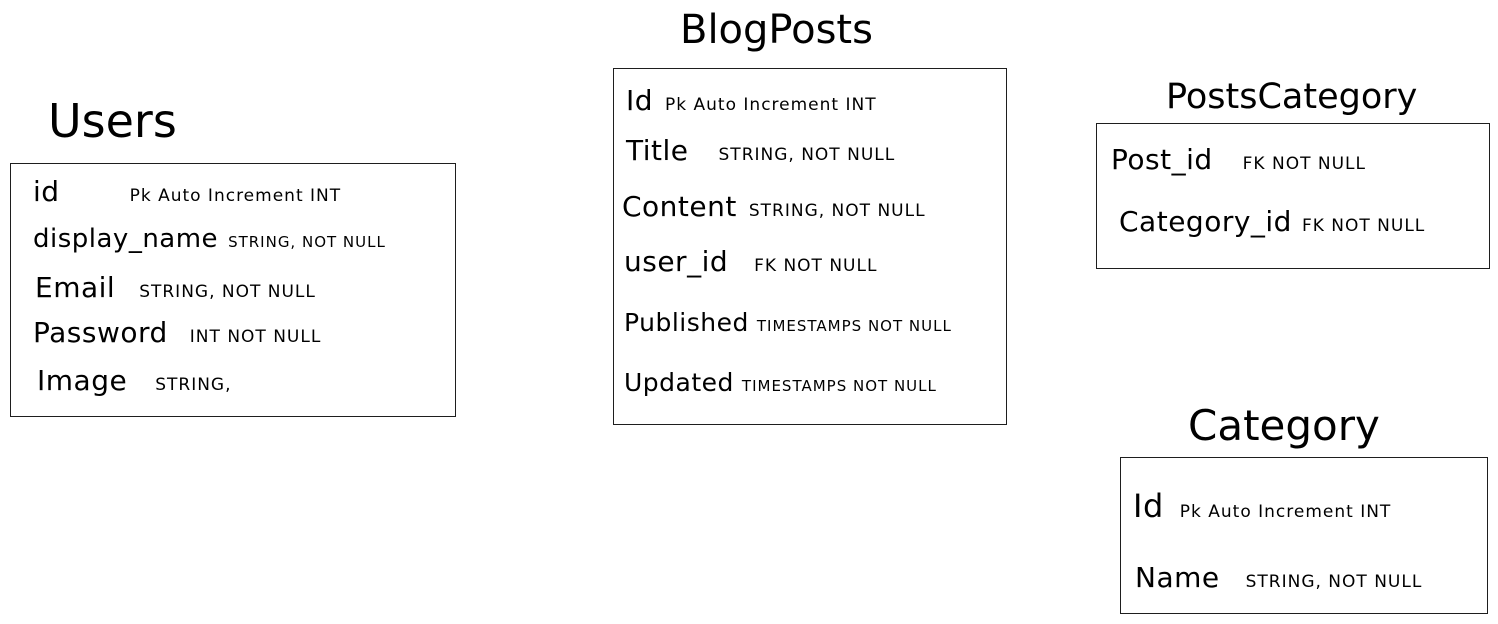 The height and width of the screenshot is (624, 1498). I want to click on postscategory-entity-title: PostsCategory, so click(1292, 97).